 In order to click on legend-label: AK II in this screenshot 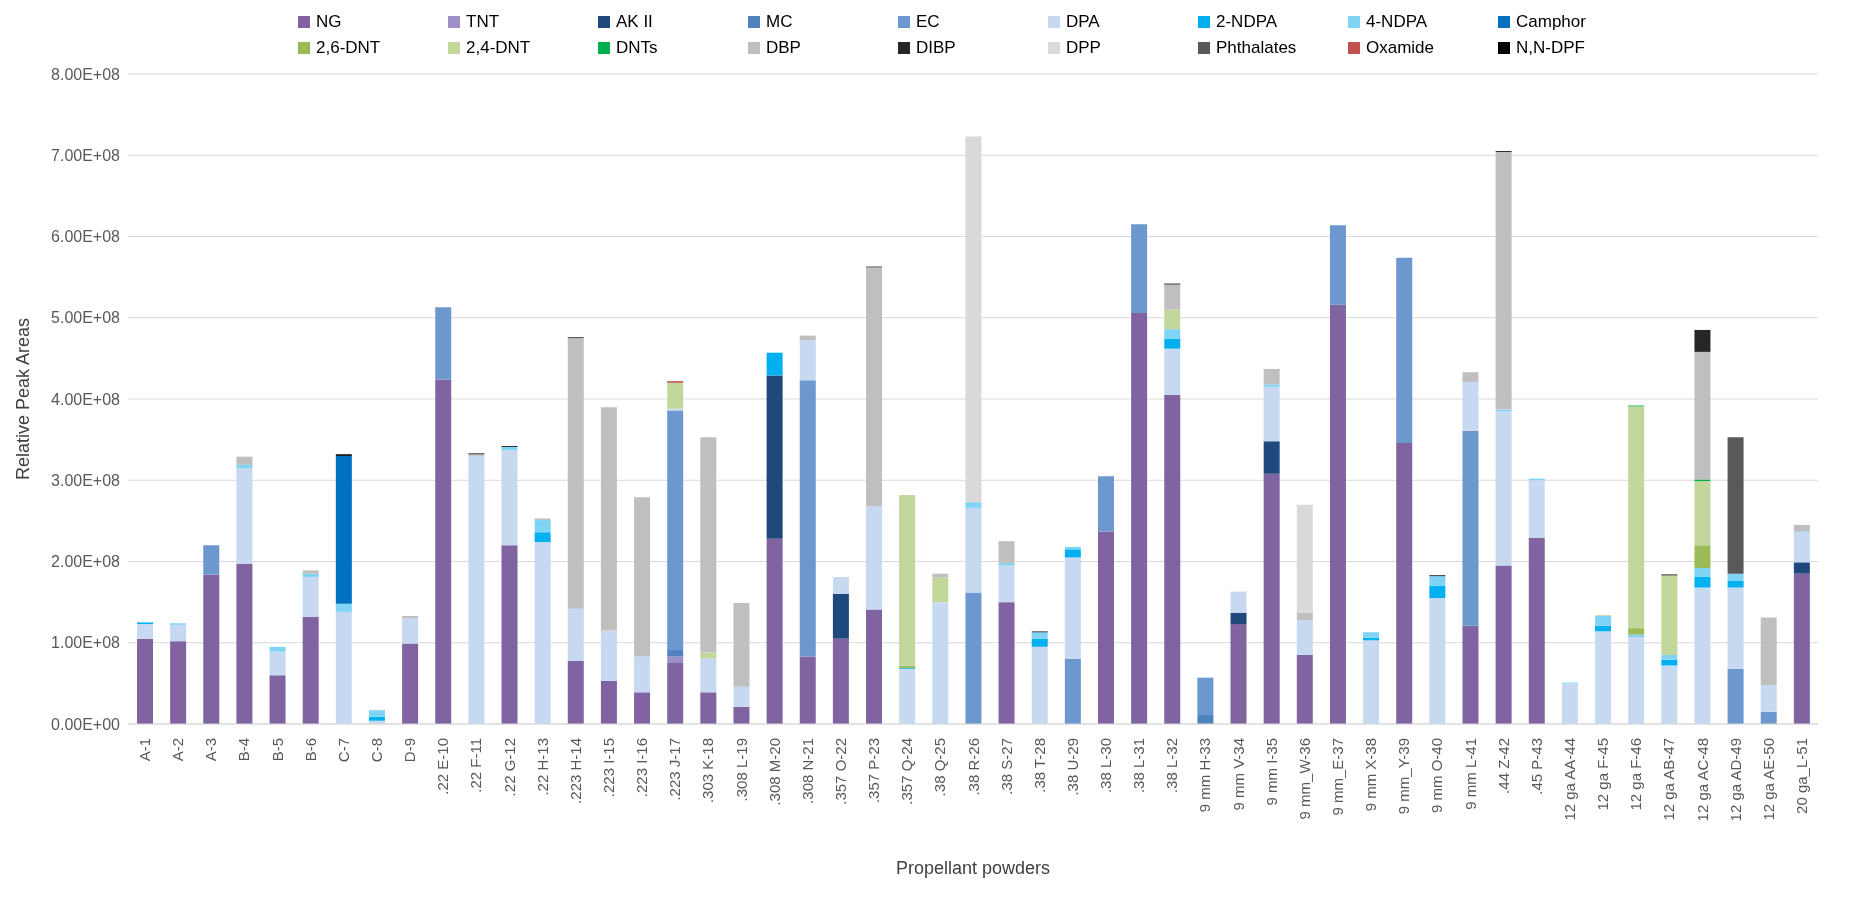, I will do `click(634, 22)`.